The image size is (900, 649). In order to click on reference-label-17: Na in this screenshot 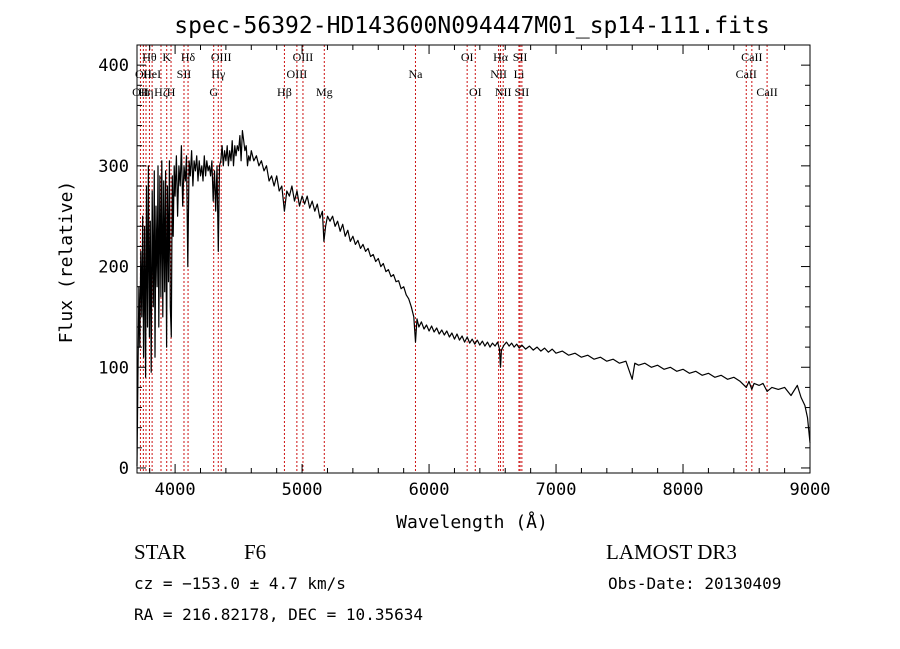, I will do `click(415, 74)`.